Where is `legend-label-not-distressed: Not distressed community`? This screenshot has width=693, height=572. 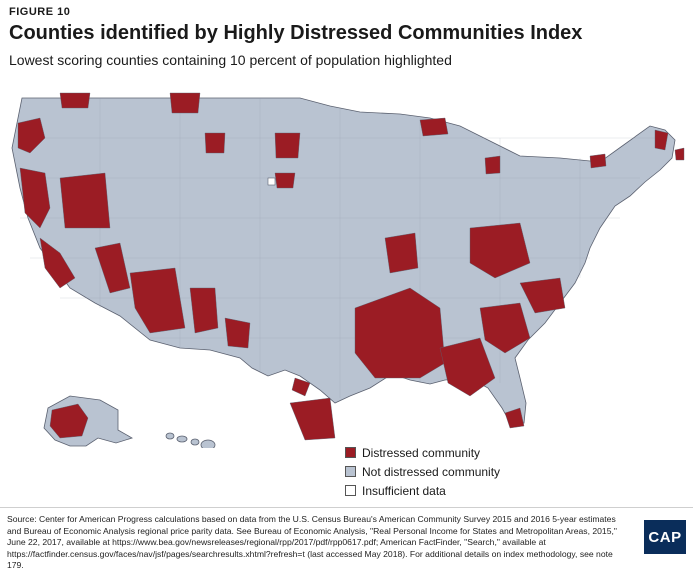 legend-label-not-distressed: Not distressed community is located at coordinates (431, 471).